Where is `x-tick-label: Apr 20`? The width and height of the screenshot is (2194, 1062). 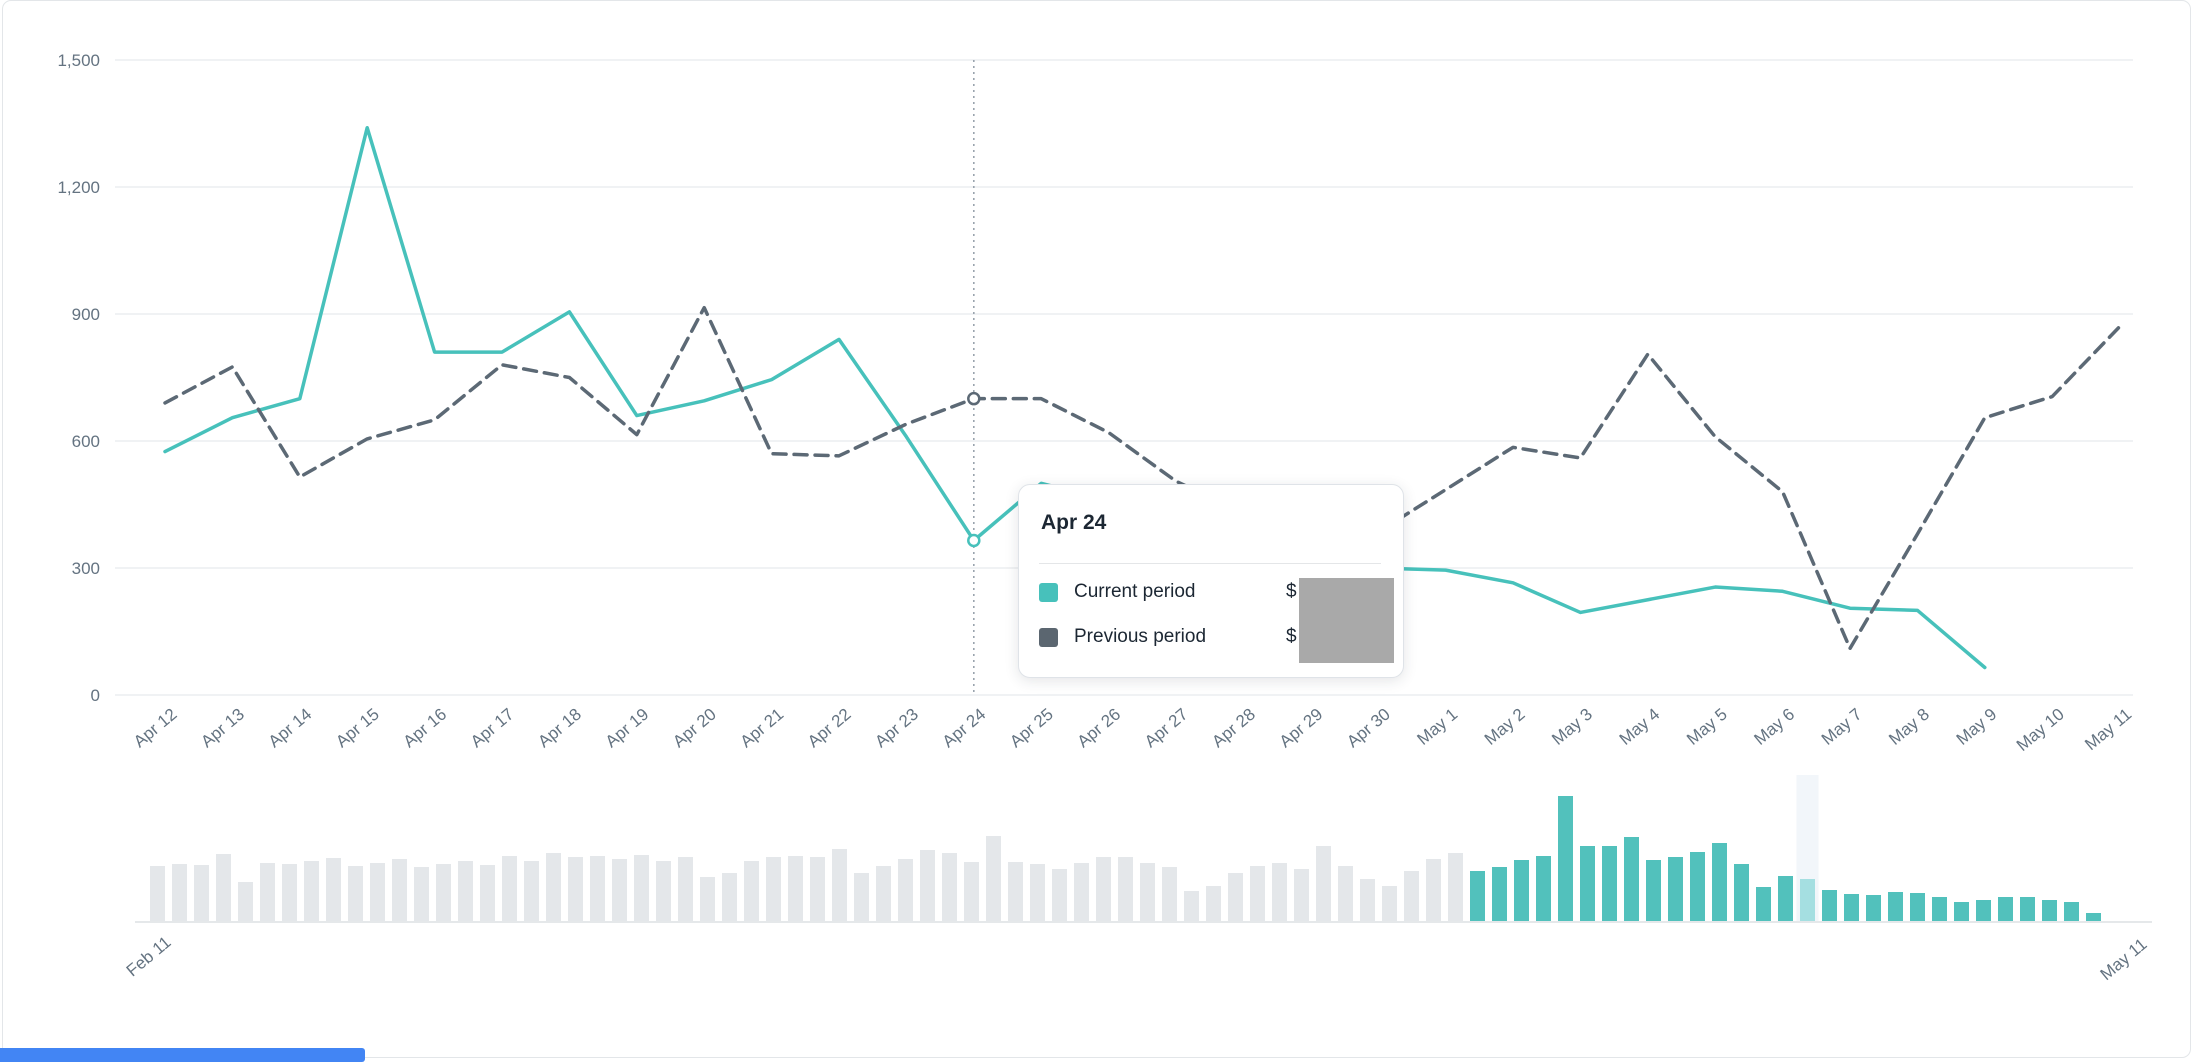 x-tick-label: Apr 20 is located at coordinates (694, 728).